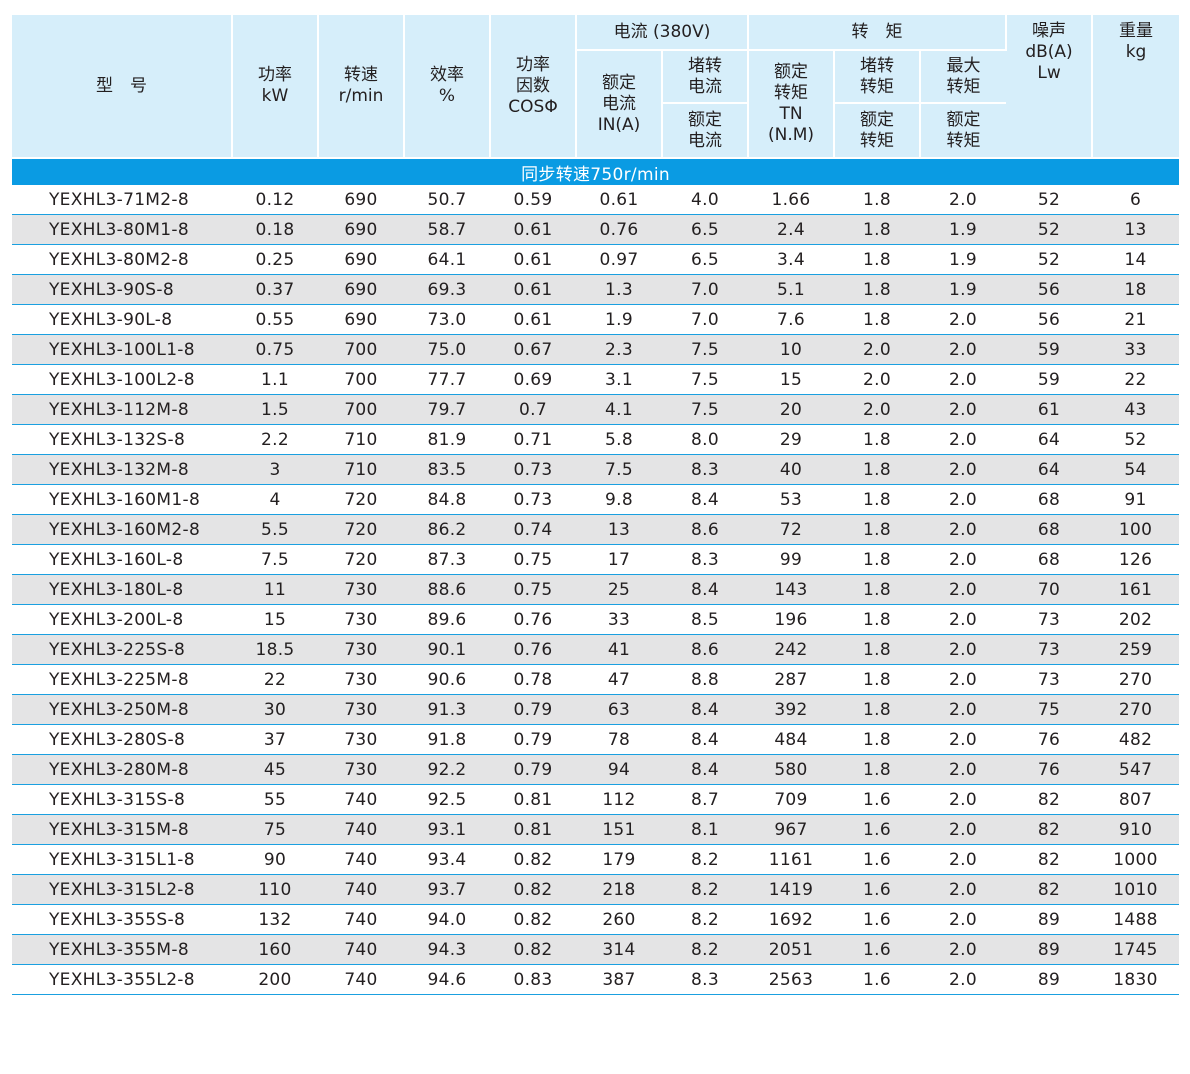 This screenshot has height=1074, width=1190. I want to click on cell-efficiency: 50.7, so click(447, 200).